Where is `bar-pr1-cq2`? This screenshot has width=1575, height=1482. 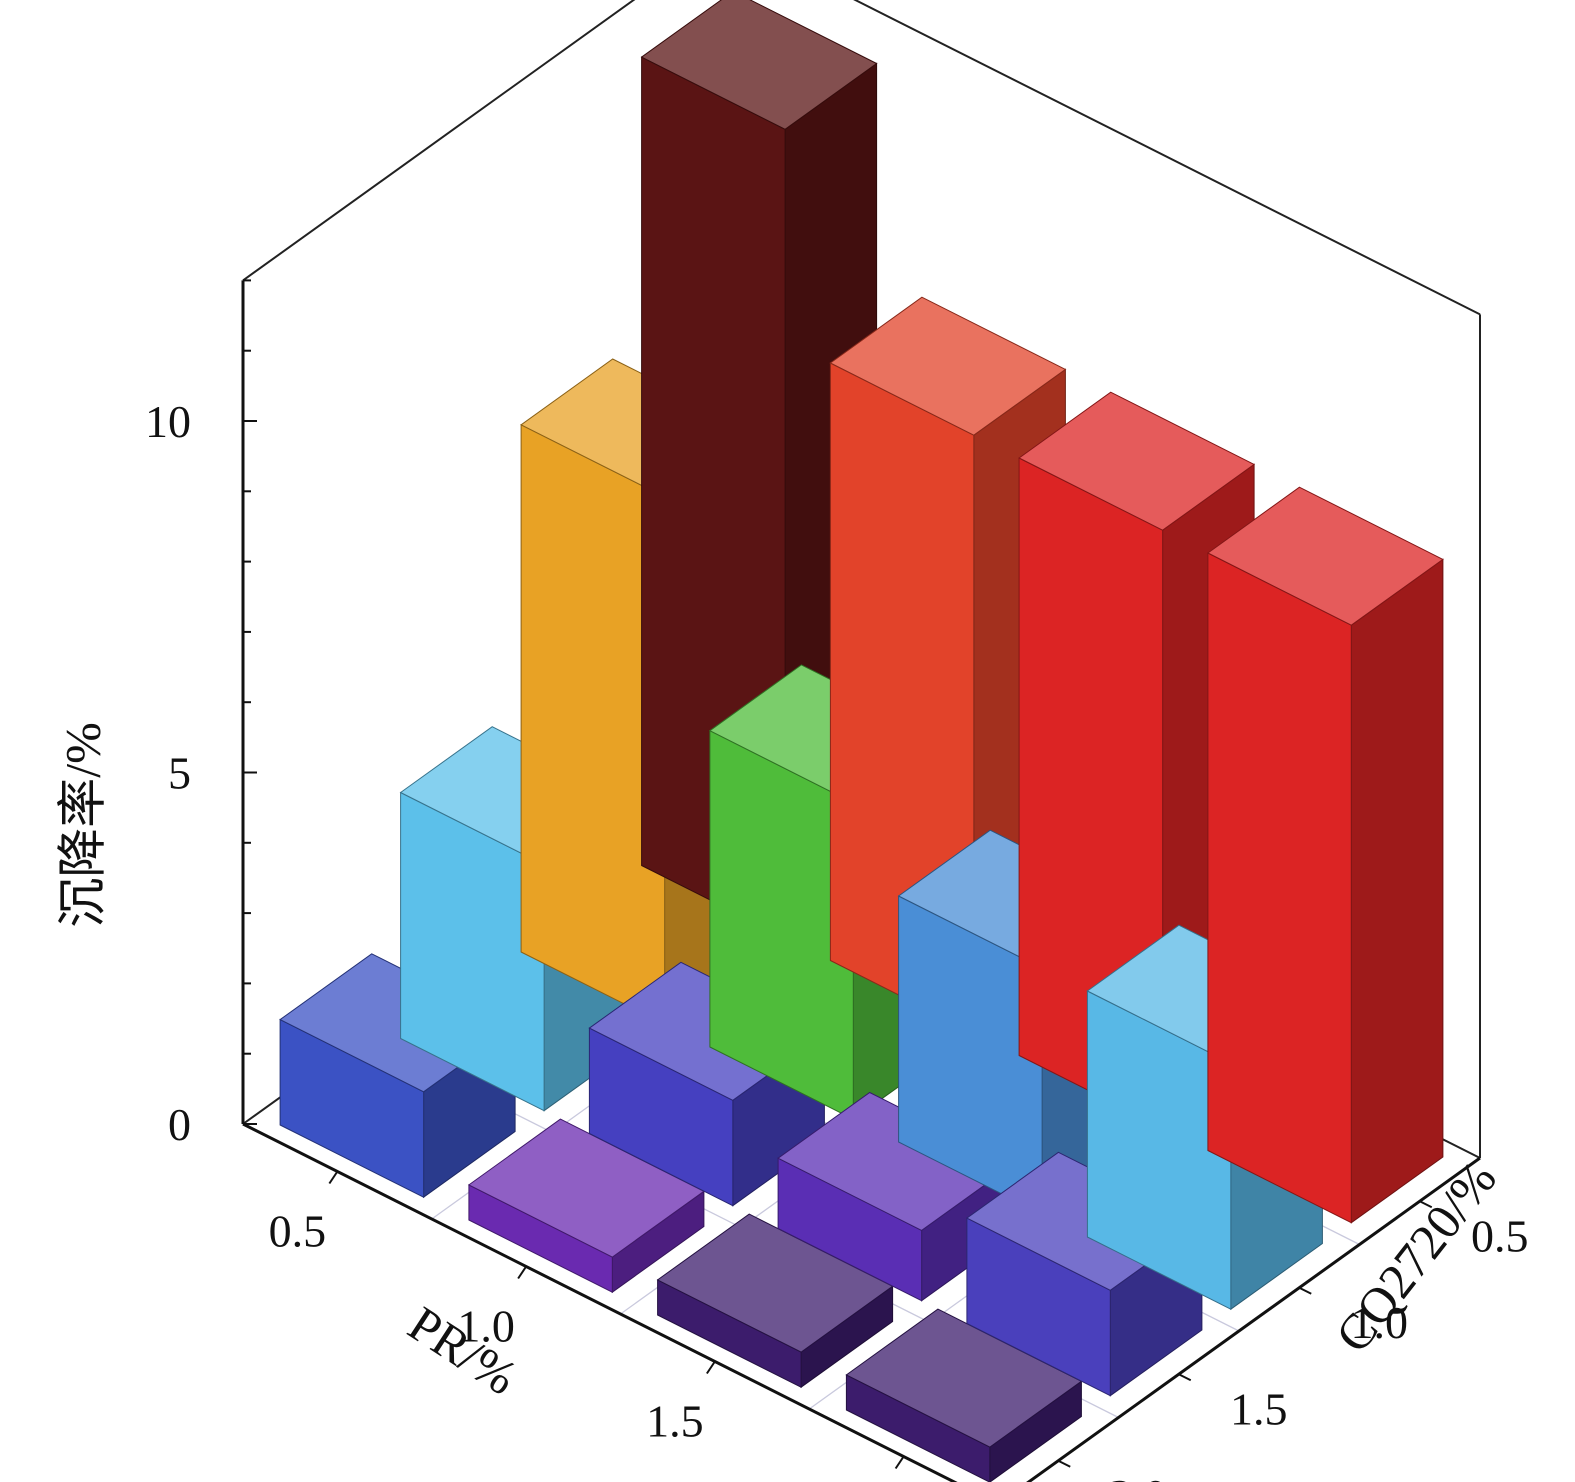
bar-pr1-cq2 is located at coordinates (586, 1206).